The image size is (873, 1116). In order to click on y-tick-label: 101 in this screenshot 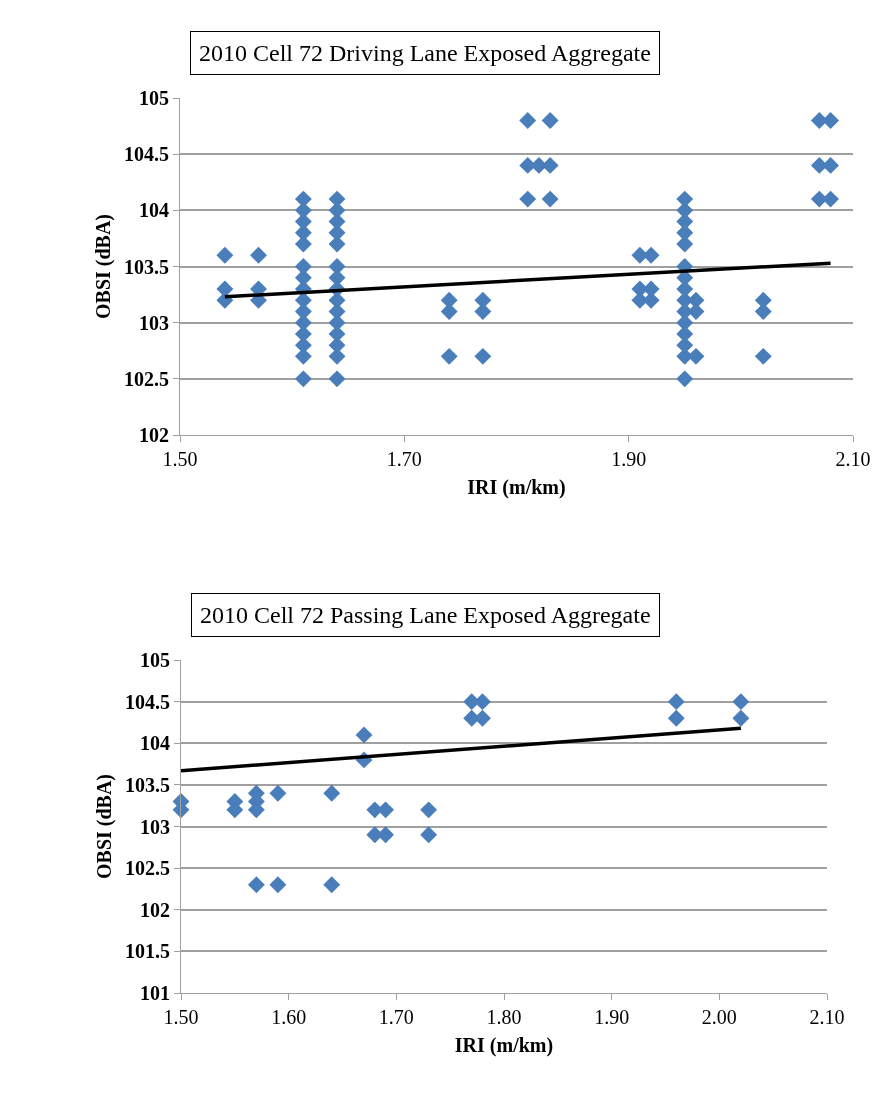, I will do `click(155, 993)`.